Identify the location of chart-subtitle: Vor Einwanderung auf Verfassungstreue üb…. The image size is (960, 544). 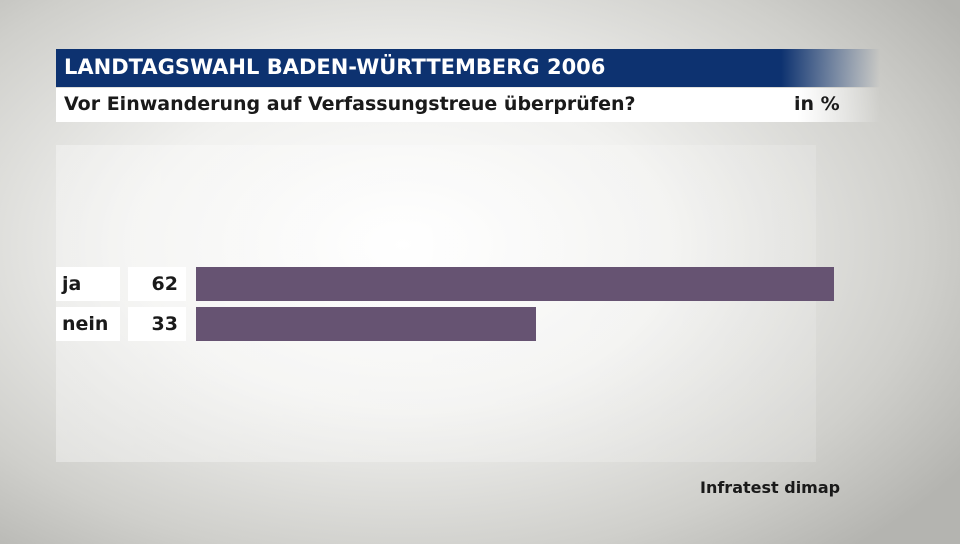
(350, 104).